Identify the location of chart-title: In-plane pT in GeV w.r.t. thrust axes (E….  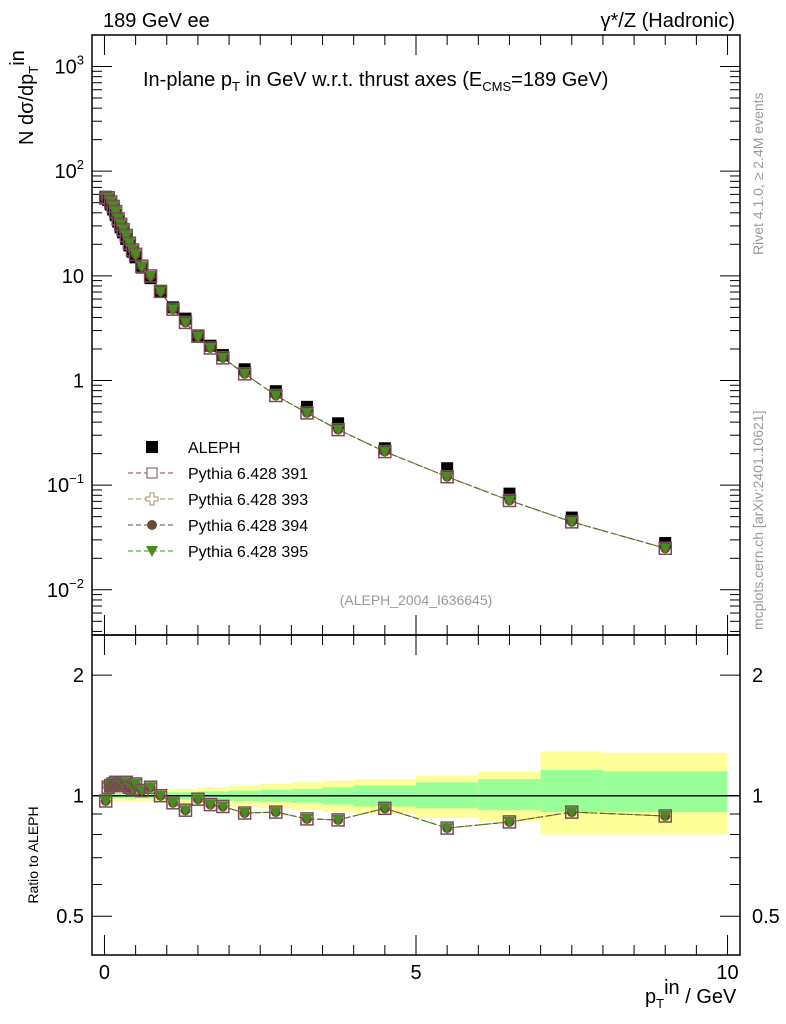
(375, 81).